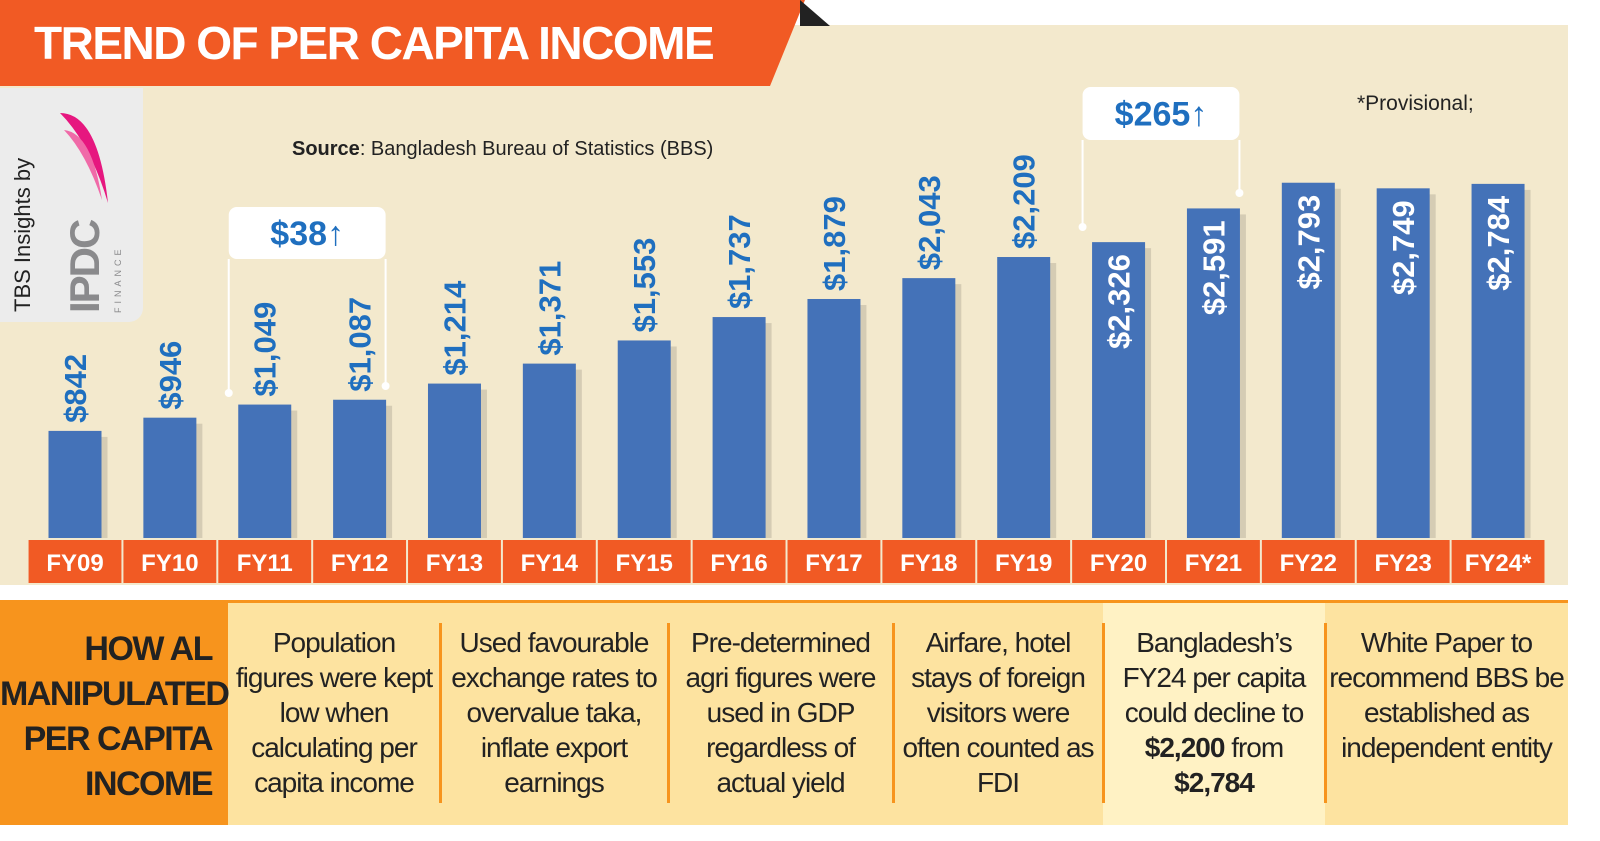 This screenshot has height=841, width=1600. I want to click on panel-heading: HOW AL MANIPULATED PER CAPITA INCOME, so click(115, 714).